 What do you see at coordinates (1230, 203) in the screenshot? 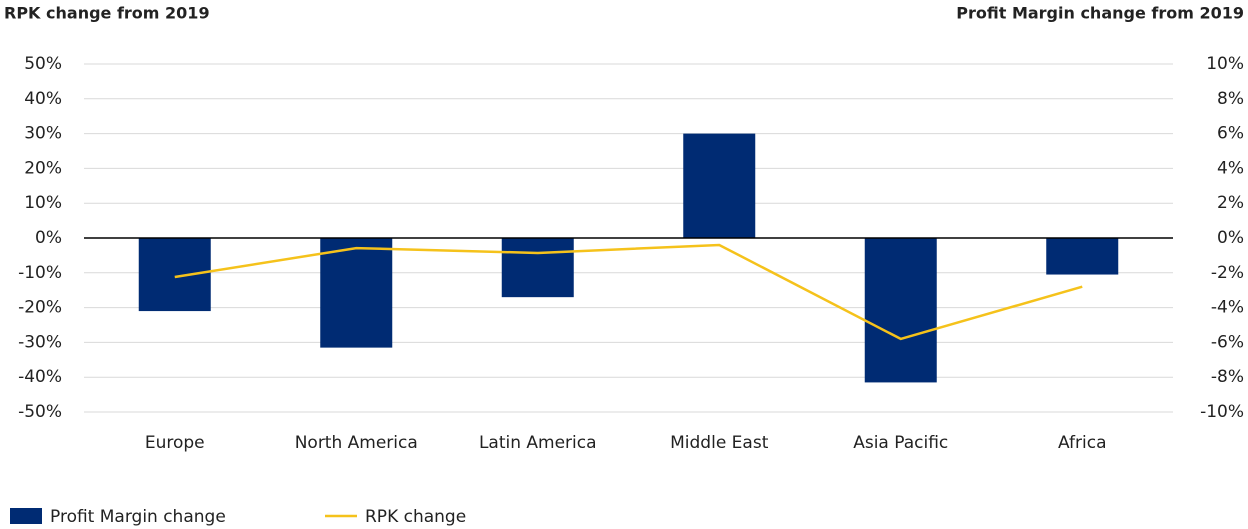
I see `y2-tick-label: 2%` at bounding box center [1230, 203].